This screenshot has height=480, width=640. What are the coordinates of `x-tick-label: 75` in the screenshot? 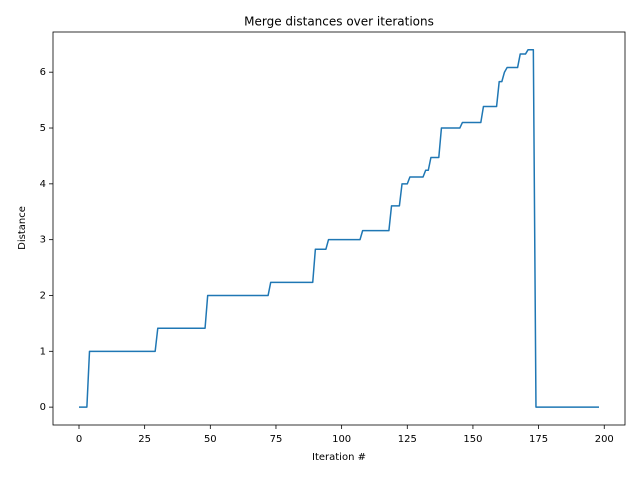 It's located at (276, 439).